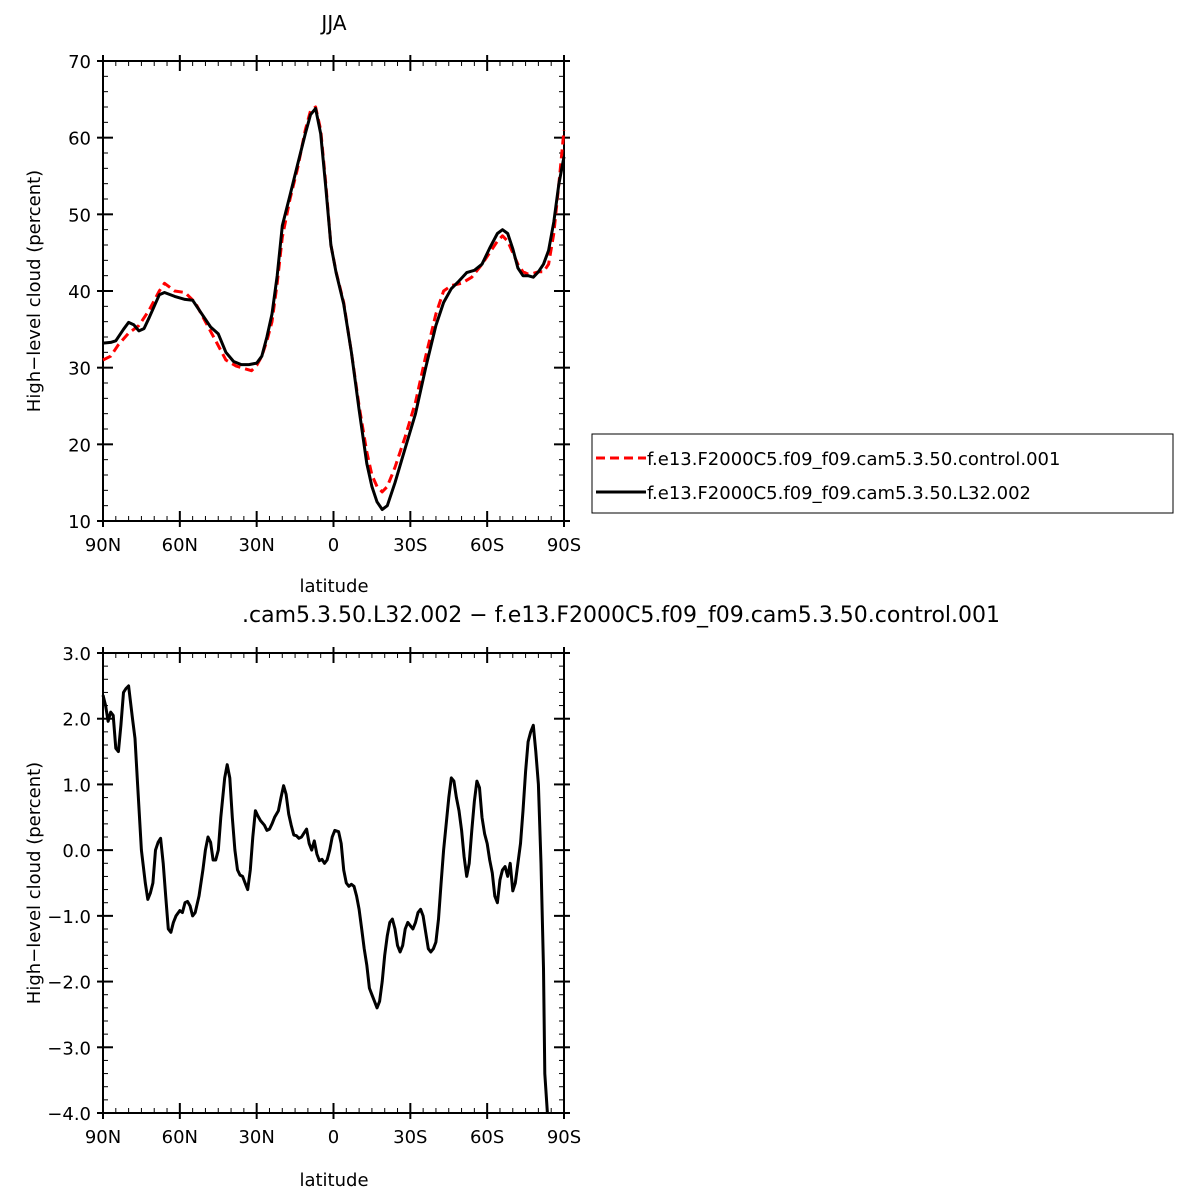 Image resolution: width=1194 pixels, height=1197 pixels. Describe the element at coordinates (256, 1137) in the screenshot. I see `bottom-x-tick-label: 30N` at that location.